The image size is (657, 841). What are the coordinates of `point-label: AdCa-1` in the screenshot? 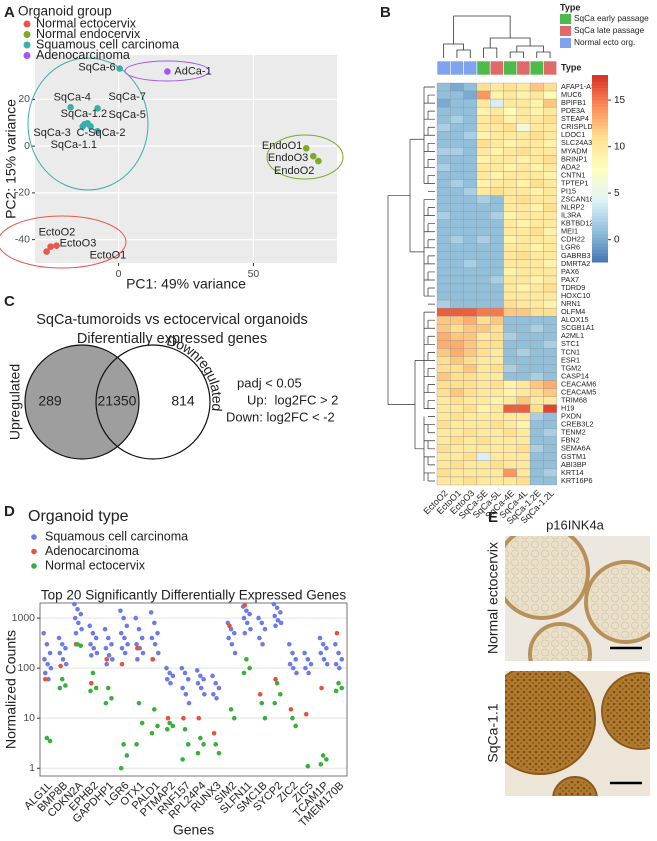 It's located at (192, 71).